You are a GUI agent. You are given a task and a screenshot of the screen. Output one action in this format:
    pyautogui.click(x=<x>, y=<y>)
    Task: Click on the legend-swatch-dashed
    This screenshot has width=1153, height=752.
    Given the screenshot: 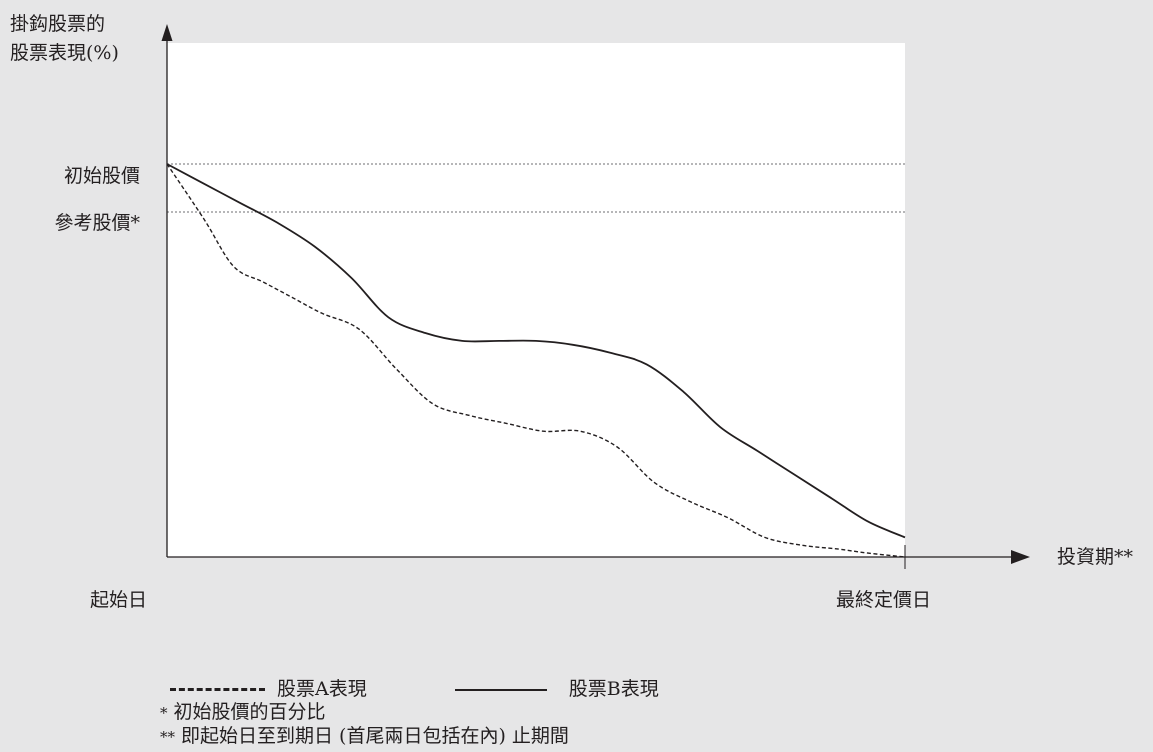 What is the action you would take?
    pyautogui.click(x=217, y=689)
    